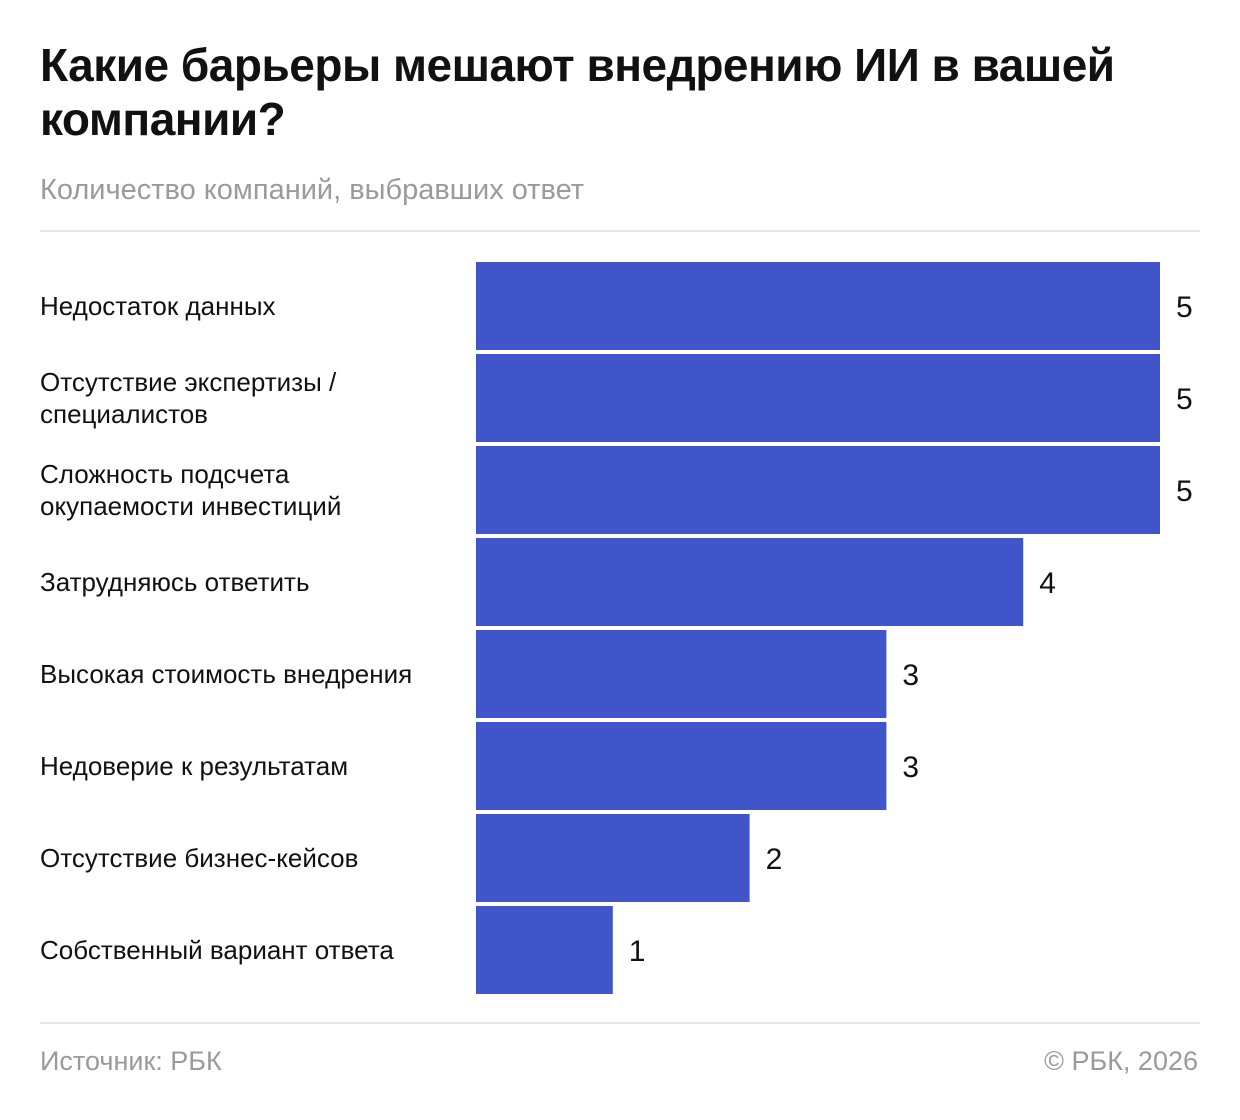 The height and width of the screenshot is (1120, 1240). Describe the element at coordinates (774, 859) in the screenshot. I see `value-label-7: 2` at that location.